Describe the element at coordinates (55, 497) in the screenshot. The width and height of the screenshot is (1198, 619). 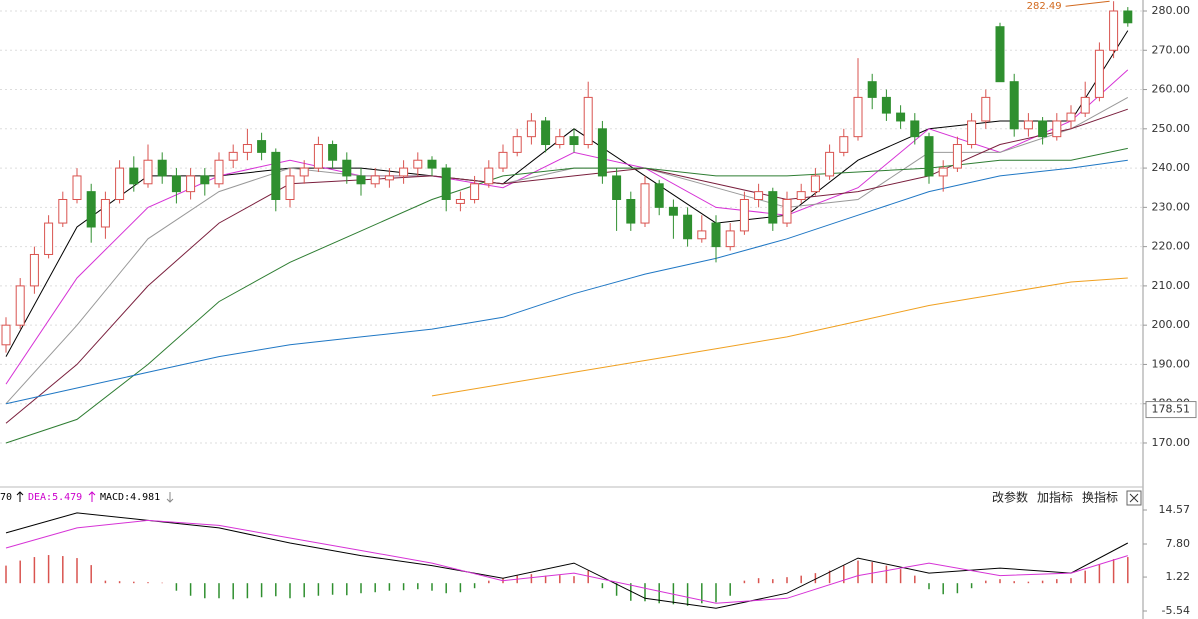
I see `indicator-label: DEA:5.479` at that location.